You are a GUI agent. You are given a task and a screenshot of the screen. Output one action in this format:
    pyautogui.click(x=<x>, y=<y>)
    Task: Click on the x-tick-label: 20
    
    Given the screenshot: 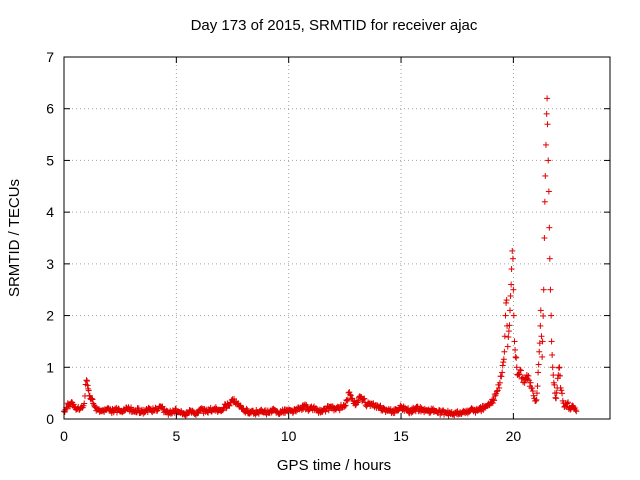 What is the action you would take?
    pyautogui.click(x=514, y=436)
    